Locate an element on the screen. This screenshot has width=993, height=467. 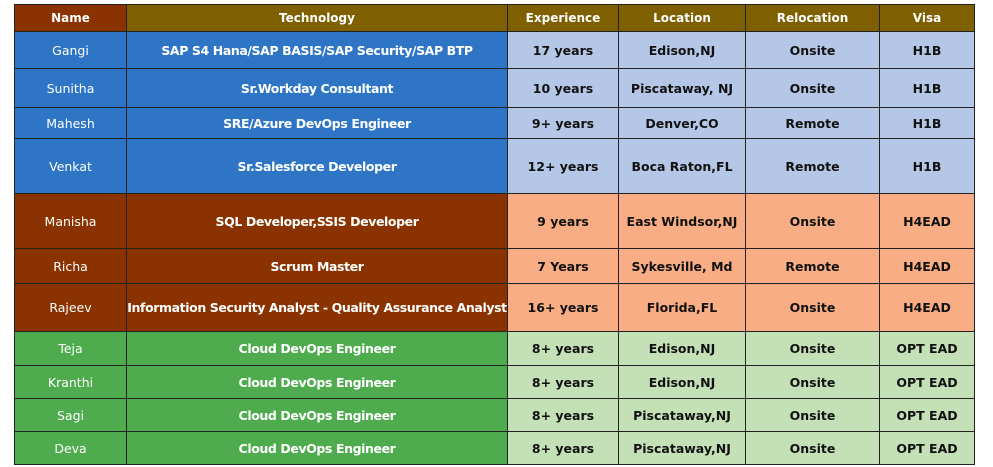
cell-experience: 10 years is located at coordinates (563, 88).